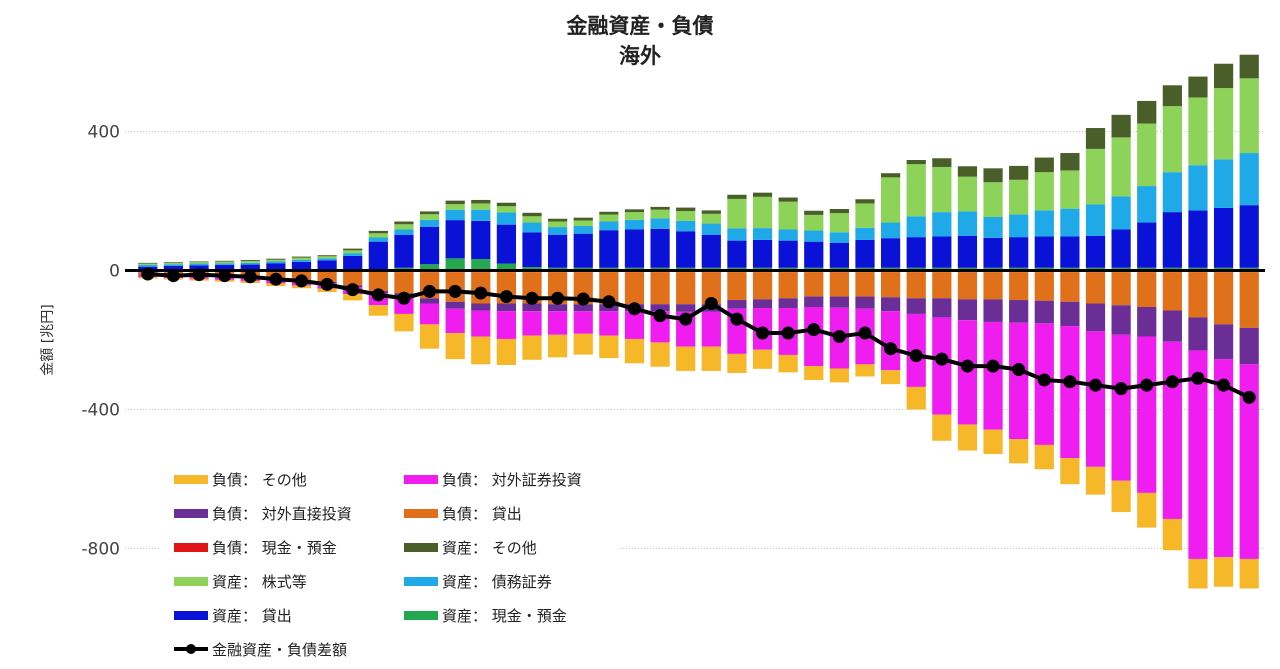  Describe the element at coordinates (191, 649) in the screenshot. I see `legend-line-marker` at that location.